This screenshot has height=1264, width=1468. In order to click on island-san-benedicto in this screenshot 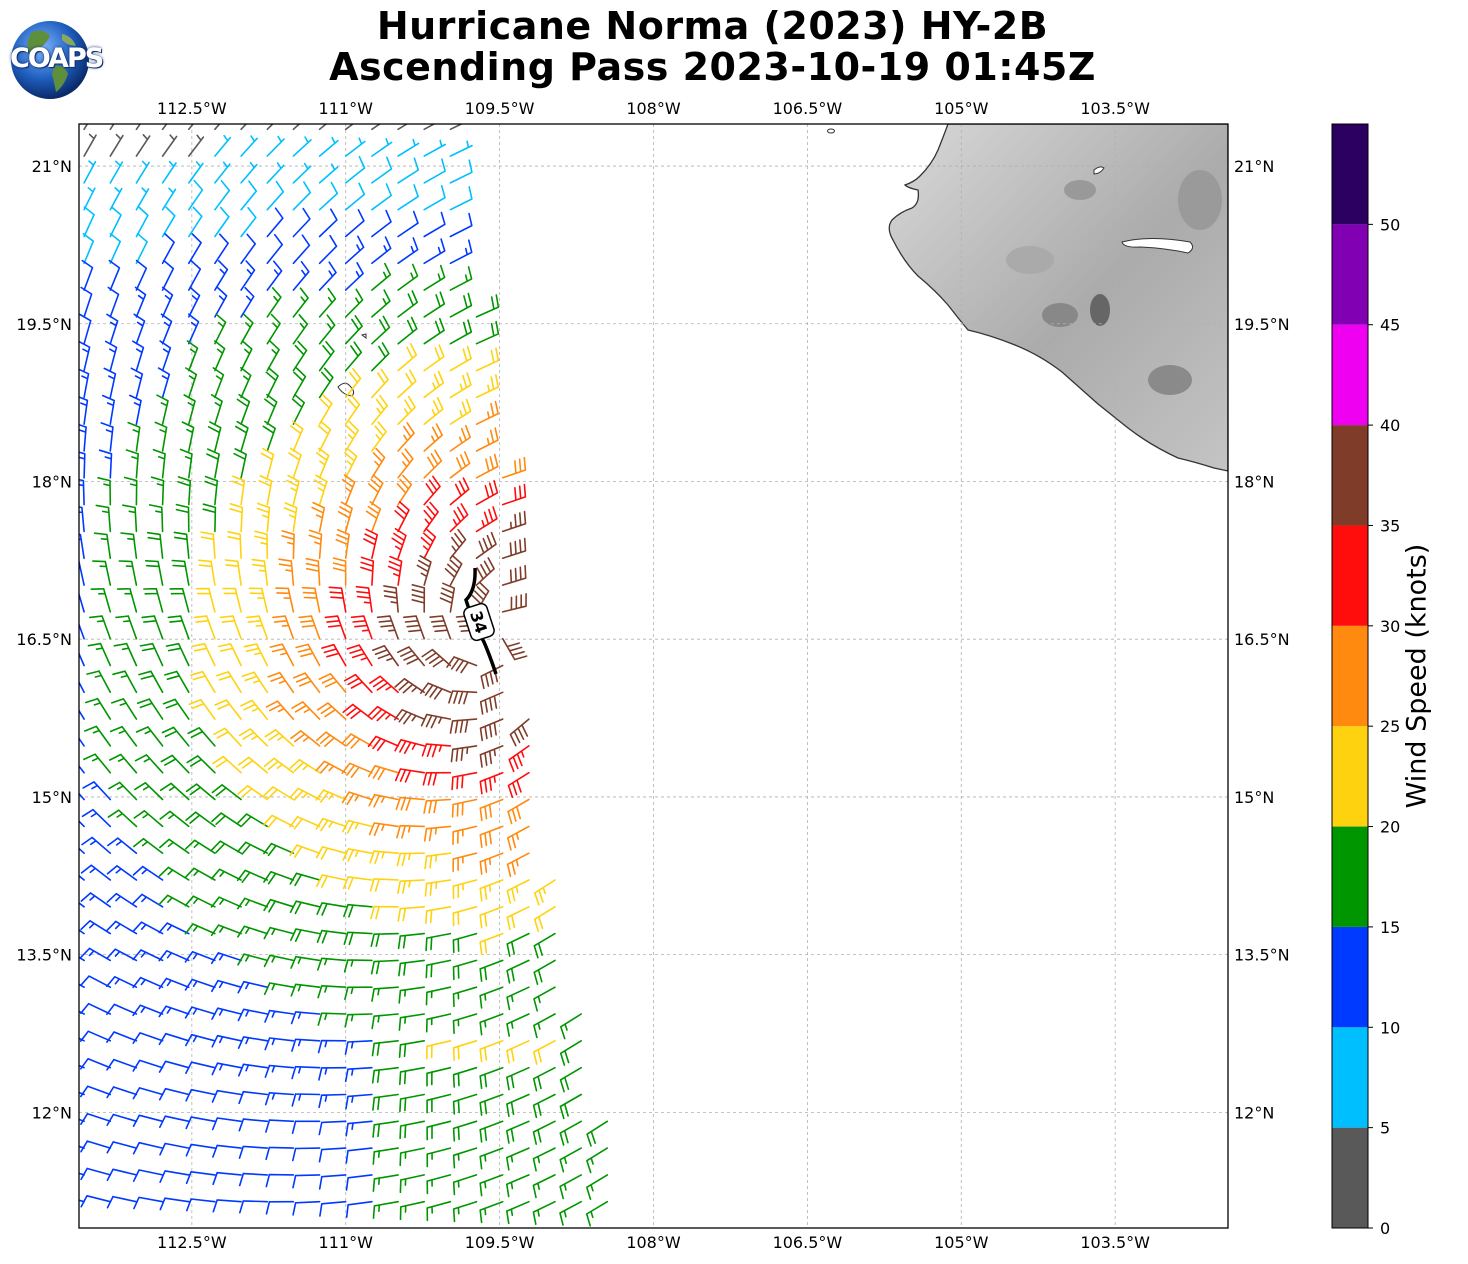, I will do `click(363, 336)`.